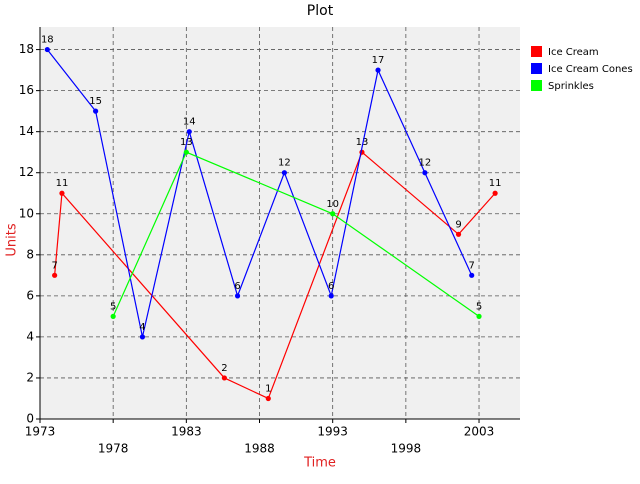 The width and height of the screenshot is (640, 484). I want to click on data-label: 9, so click(458, 224).